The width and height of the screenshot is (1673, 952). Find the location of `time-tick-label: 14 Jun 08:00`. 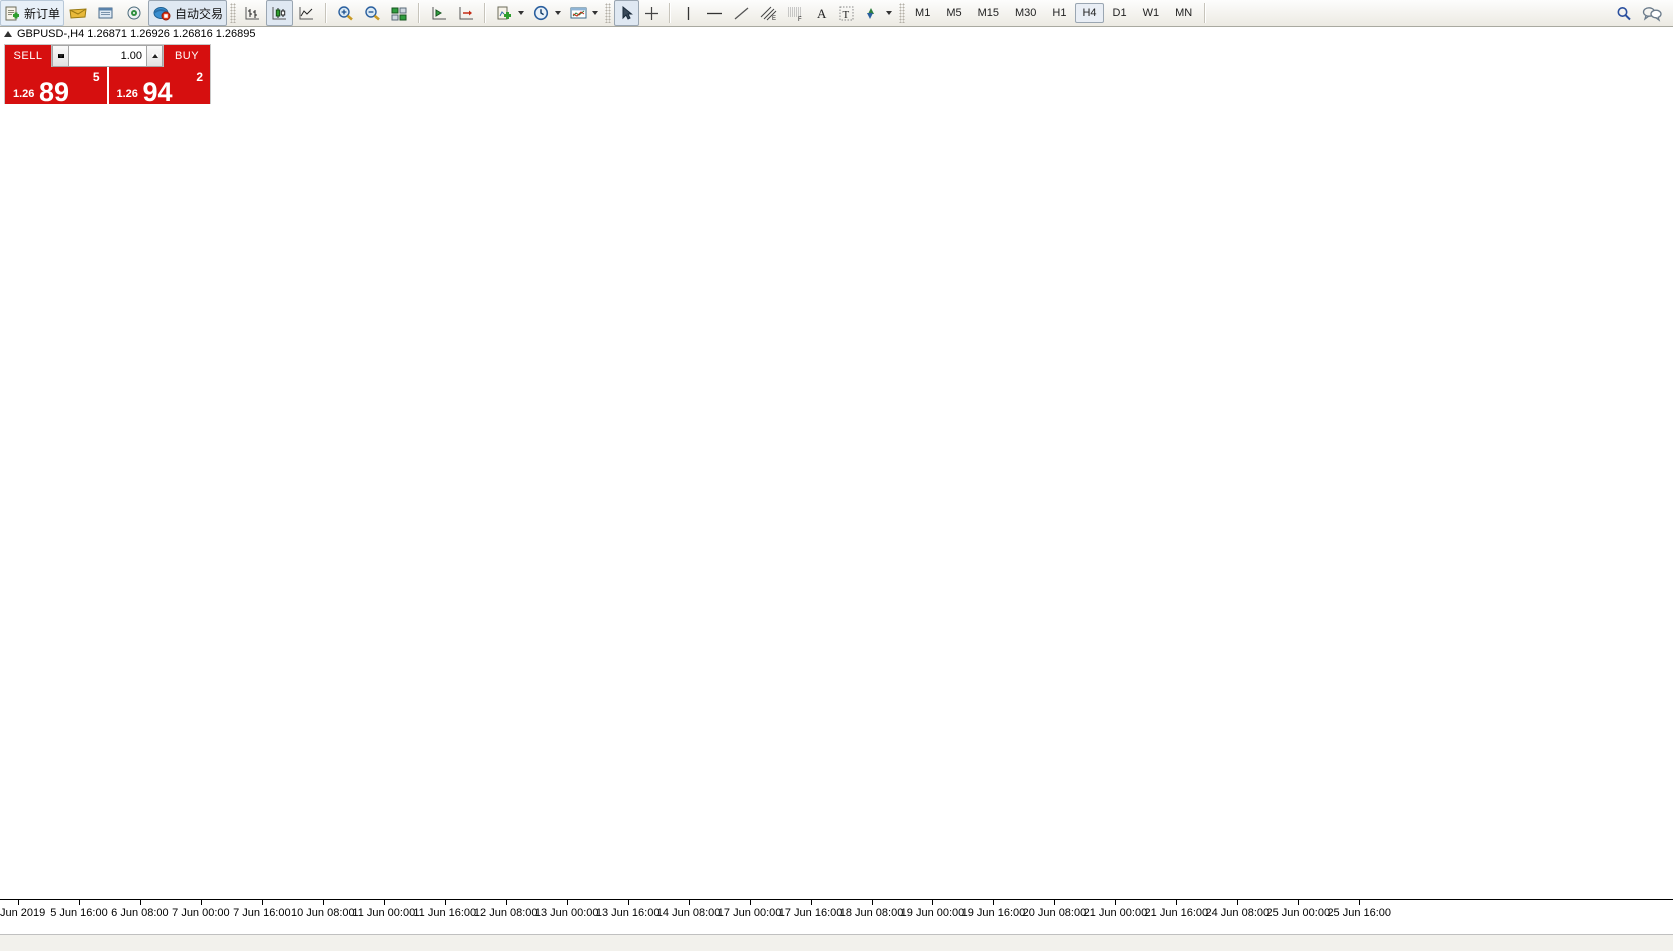

time-tick-label: 14 Jun 08:00 is located at coordinates (689, 913).